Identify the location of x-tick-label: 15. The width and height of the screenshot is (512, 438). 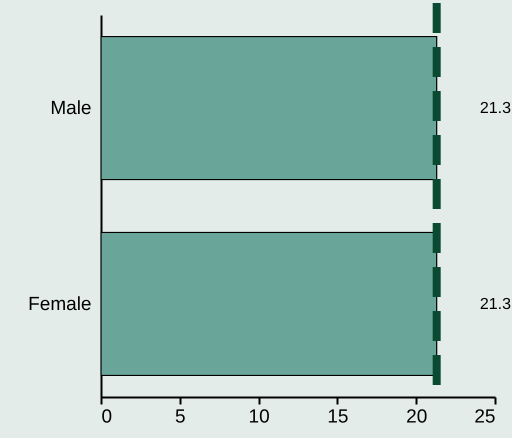
(337, 417).